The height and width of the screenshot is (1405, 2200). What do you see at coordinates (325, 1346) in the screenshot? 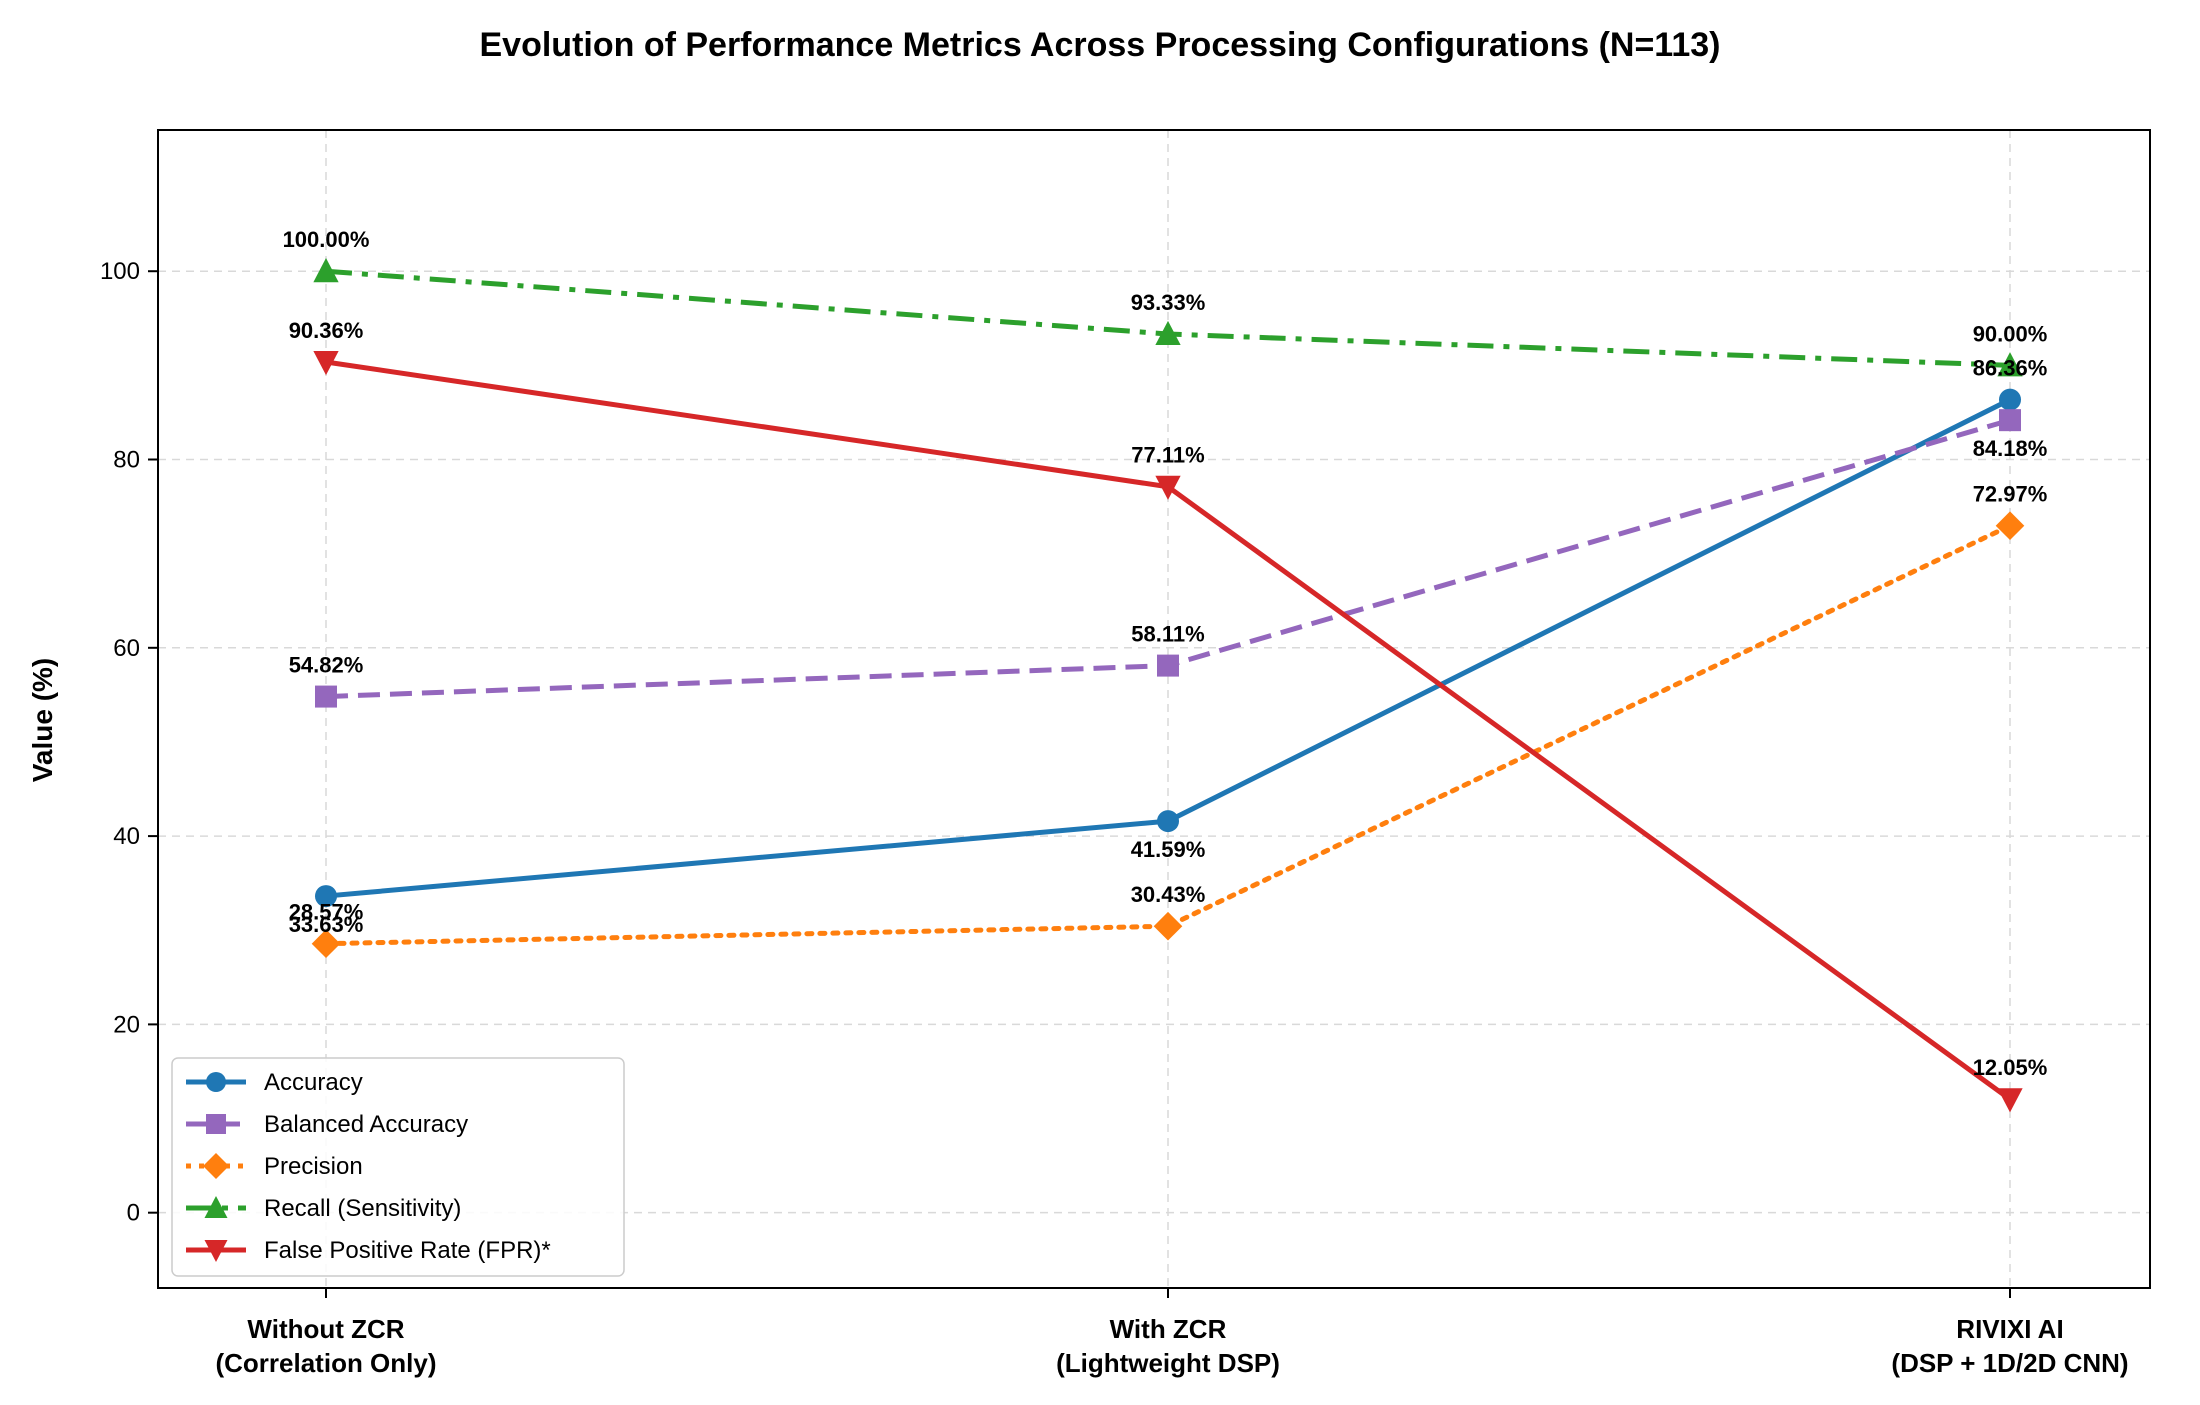
I see `x-tick-label: Without ZCR (Correlation Only)` at bounding box center [325, 1346].